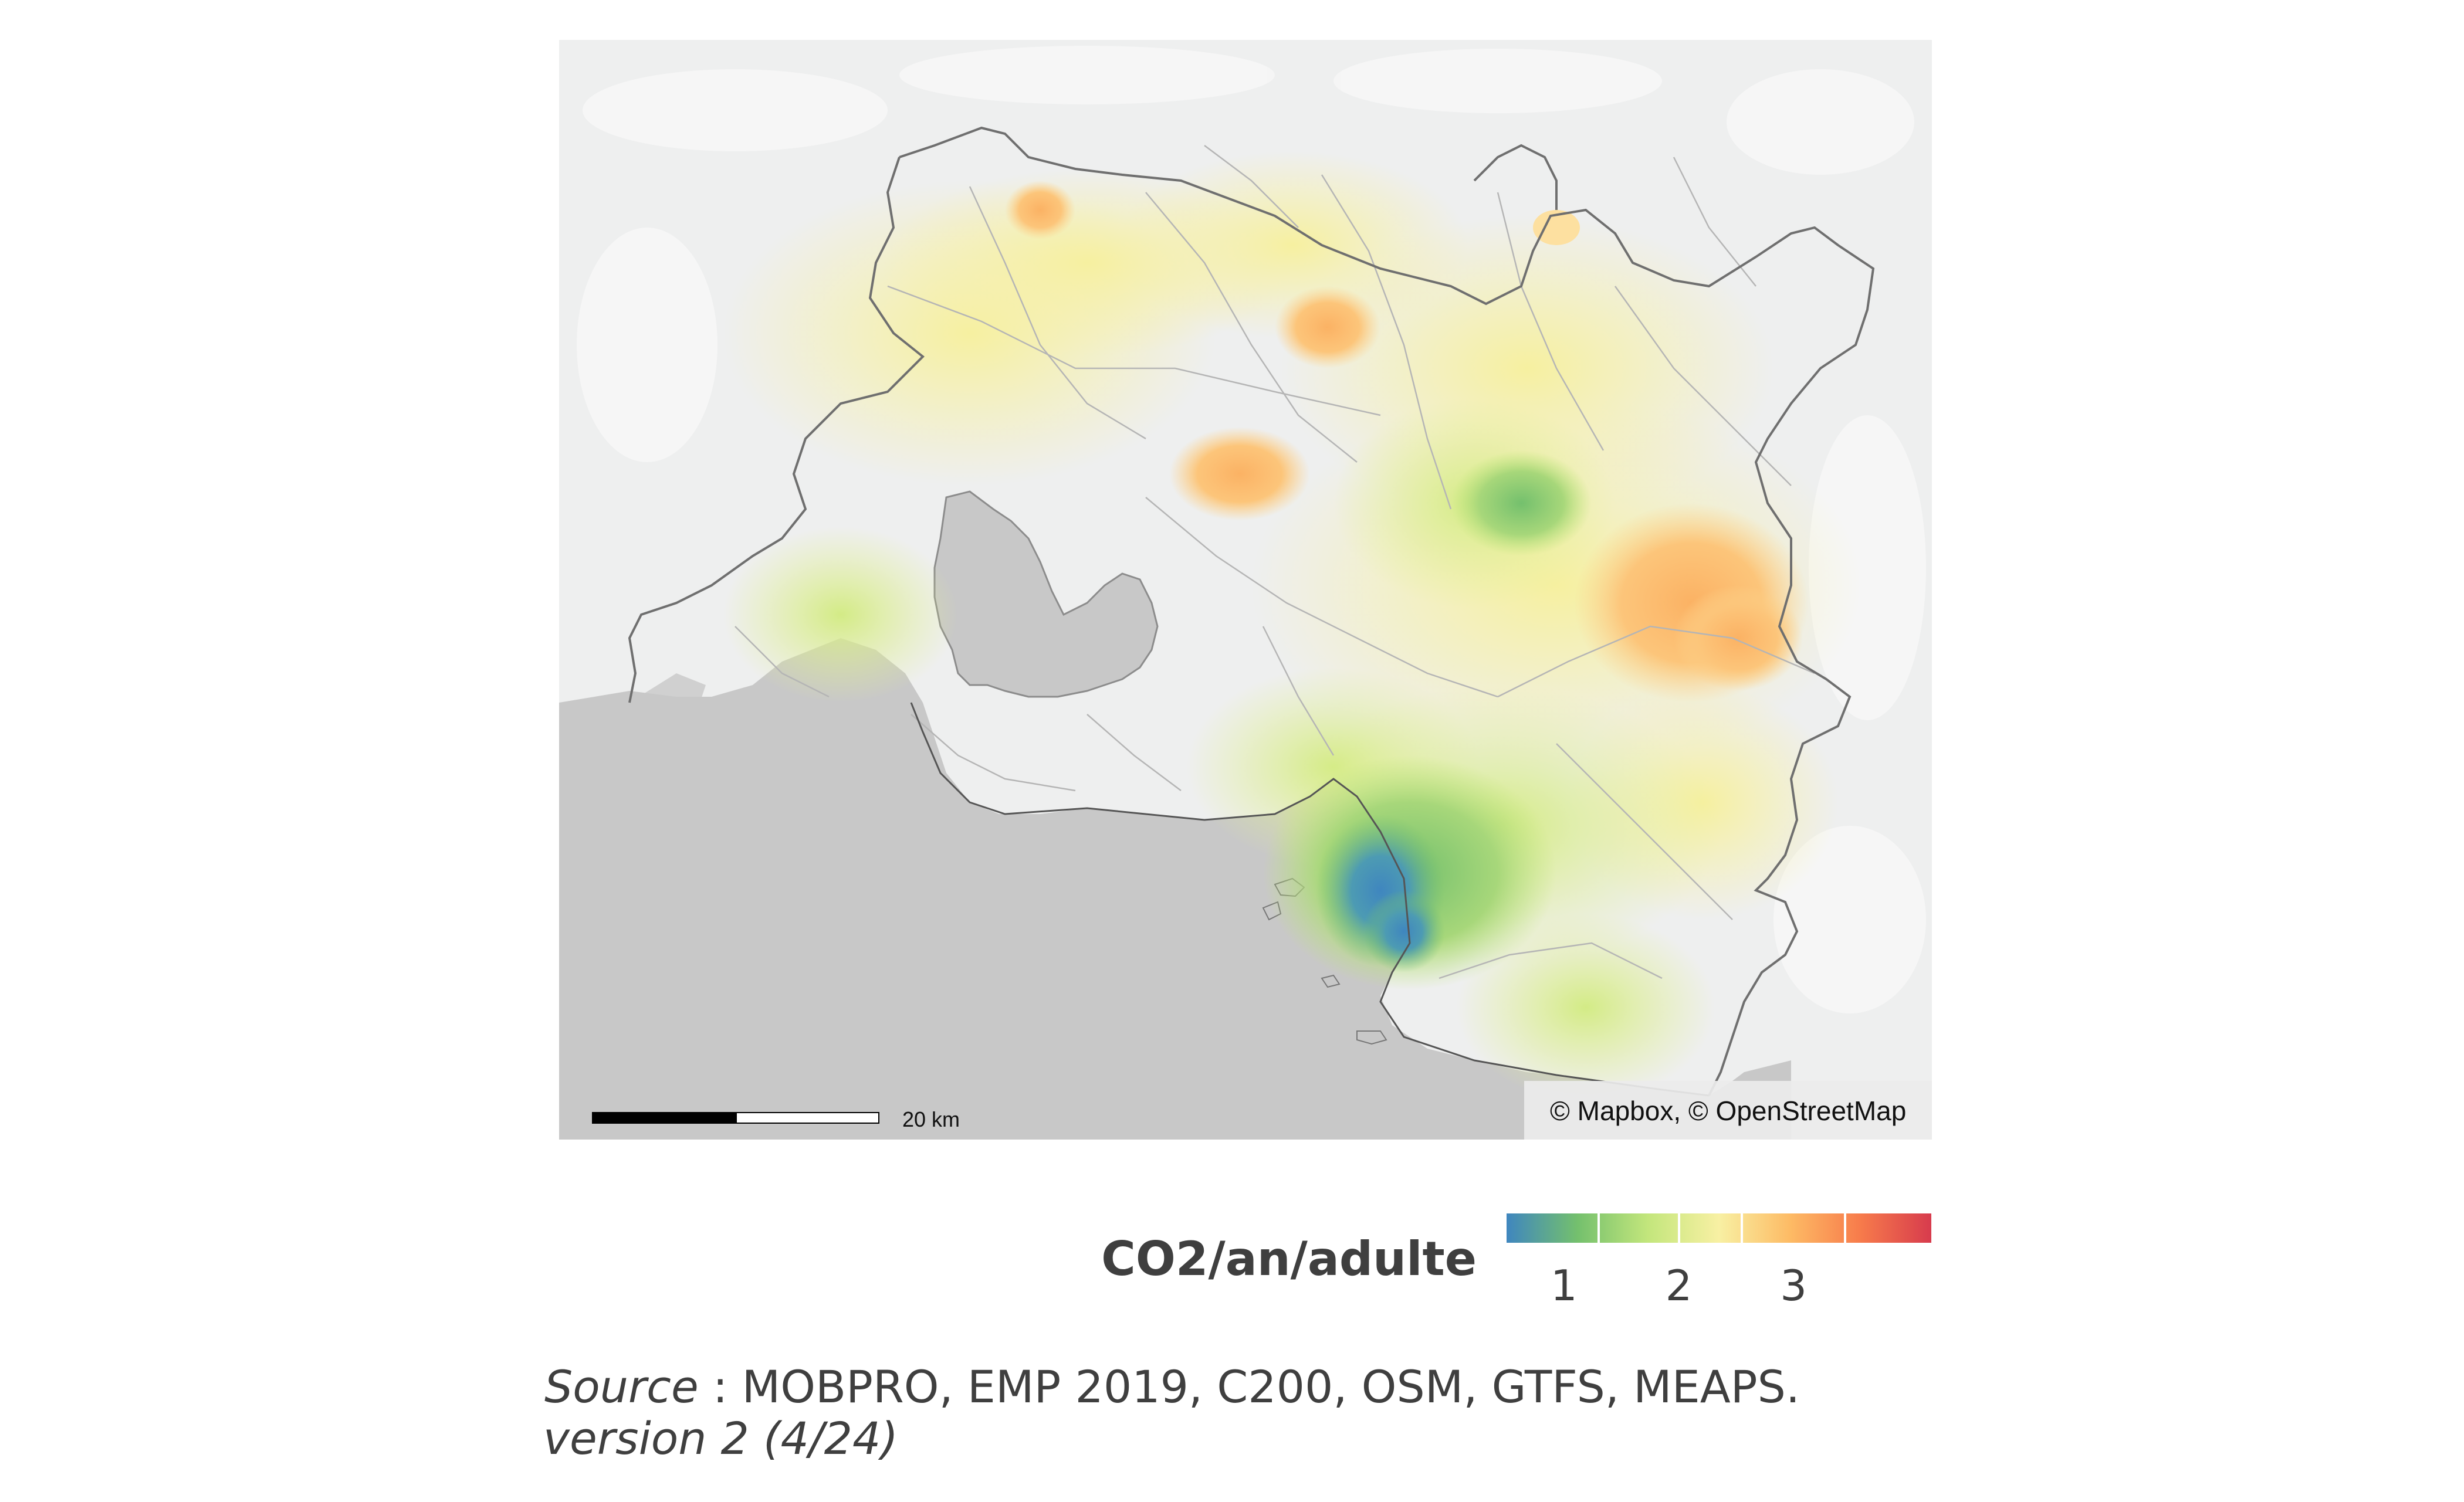 Image resolution: width=2464 pixels, height=1502 pixels. I want to click on coastline, so click(1310, 899).